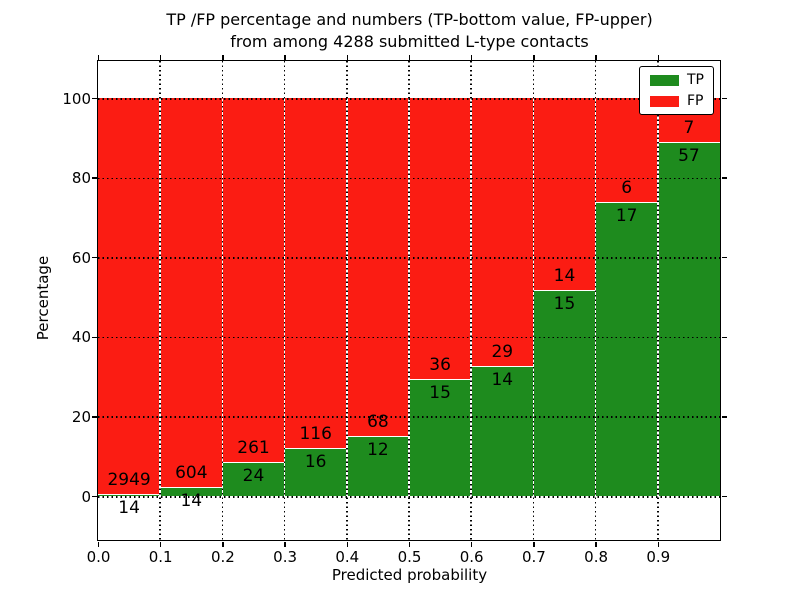 This screenshot has width=800, height=600. I want to click on legend: TP FP, so click(676, 90).